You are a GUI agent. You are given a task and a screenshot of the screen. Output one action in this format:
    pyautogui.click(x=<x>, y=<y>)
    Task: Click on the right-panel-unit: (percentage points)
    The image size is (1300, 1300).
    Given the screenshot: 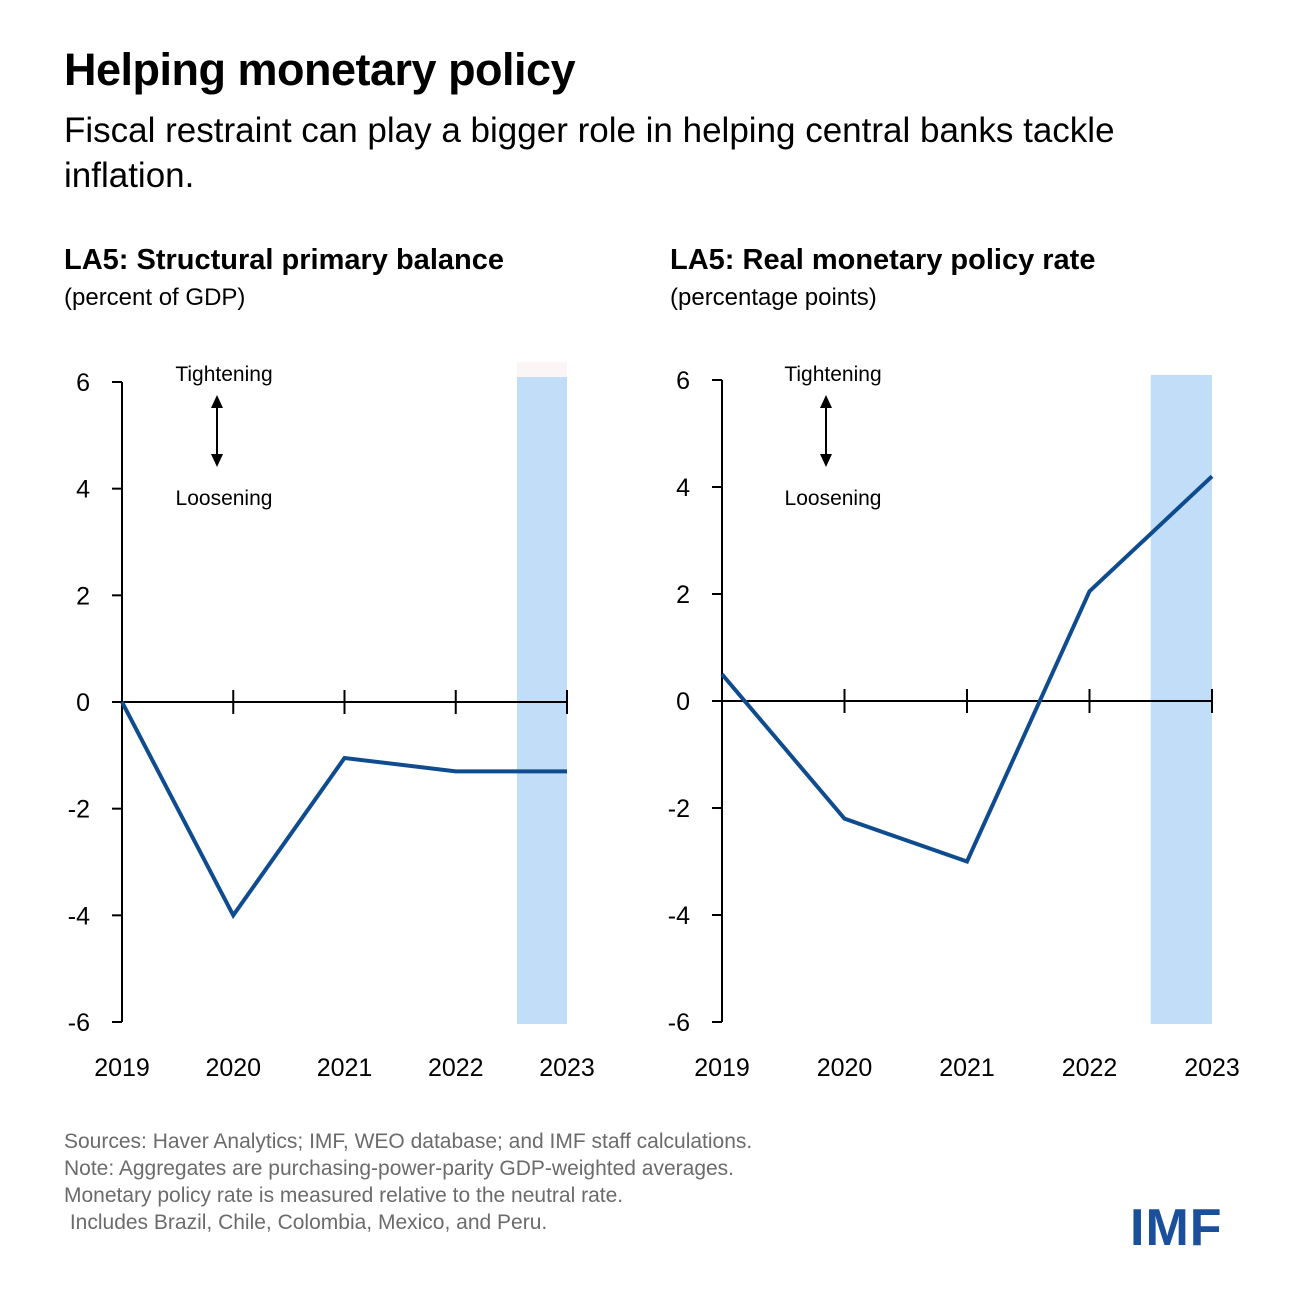 What is the action you would take?
    pyautogui.click(x=773, y=297)
    